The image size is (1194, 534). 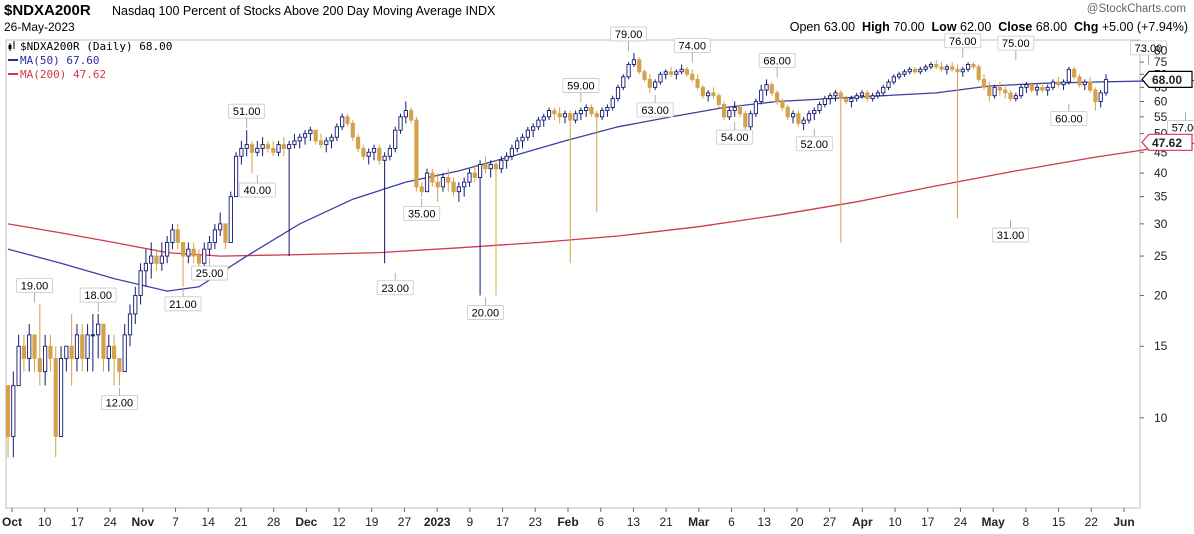 I want to click on value-annotation: 25.00, so click(x=209, y=269).